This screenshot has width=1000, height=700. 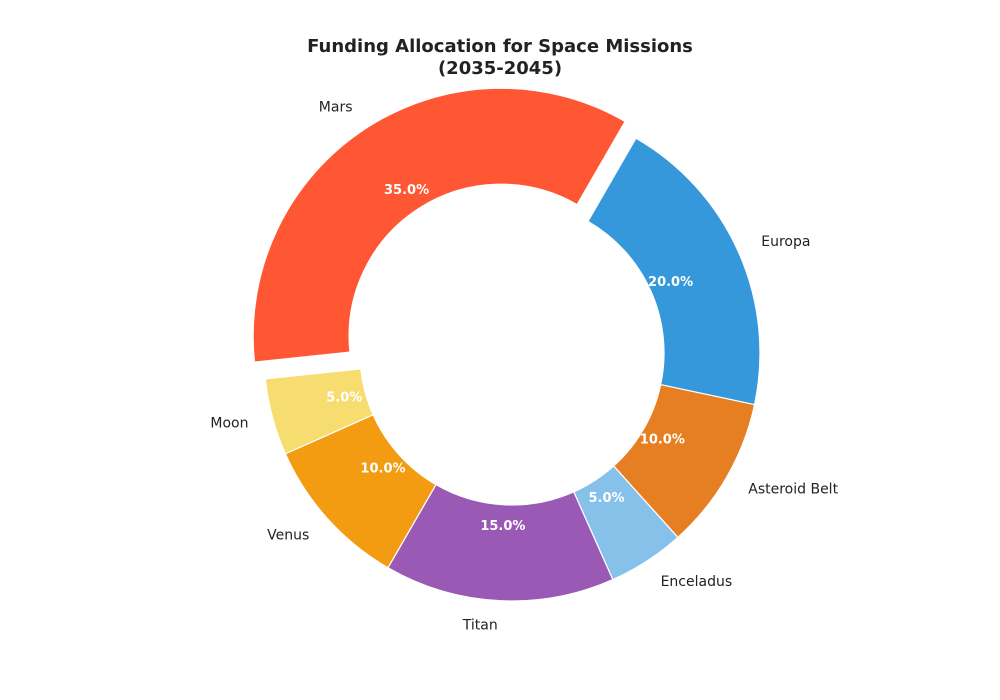 What do you see at coordinates (480, 625) in the screenshot?
I see `slice-label-titan: Titan` at bounding box center [480, 625].